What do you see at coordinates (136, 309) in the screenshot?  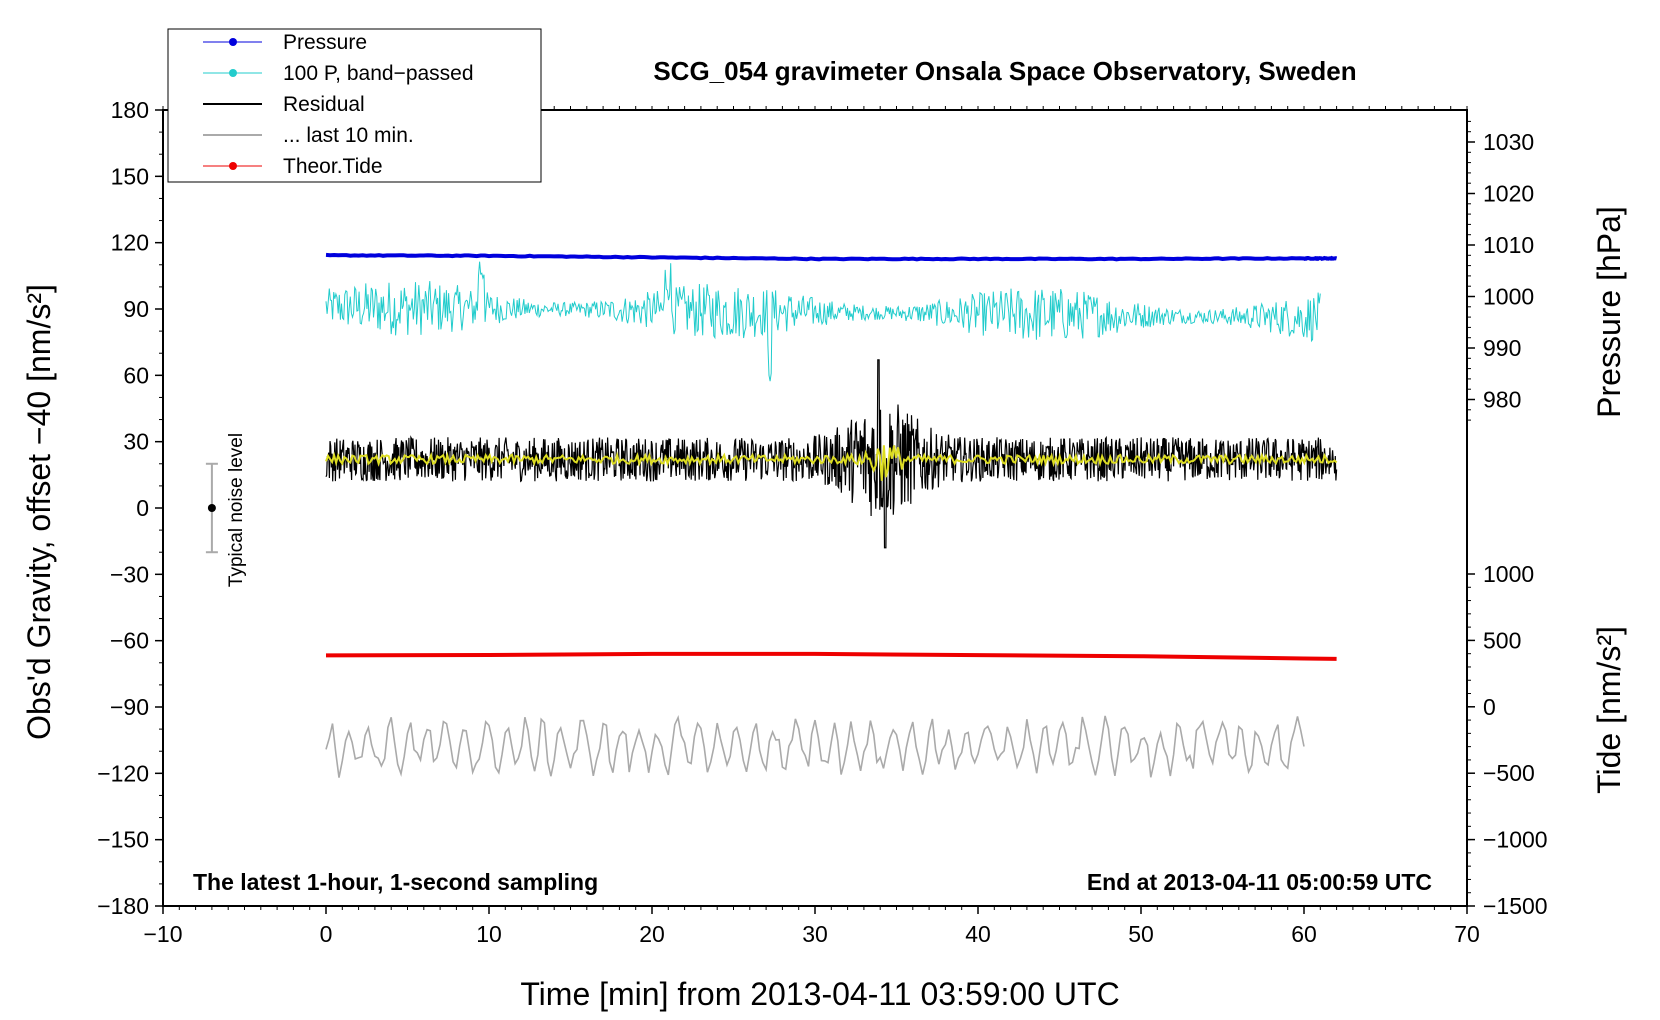 I see `y-tick-label: 90` at bounding box center [136, 309].